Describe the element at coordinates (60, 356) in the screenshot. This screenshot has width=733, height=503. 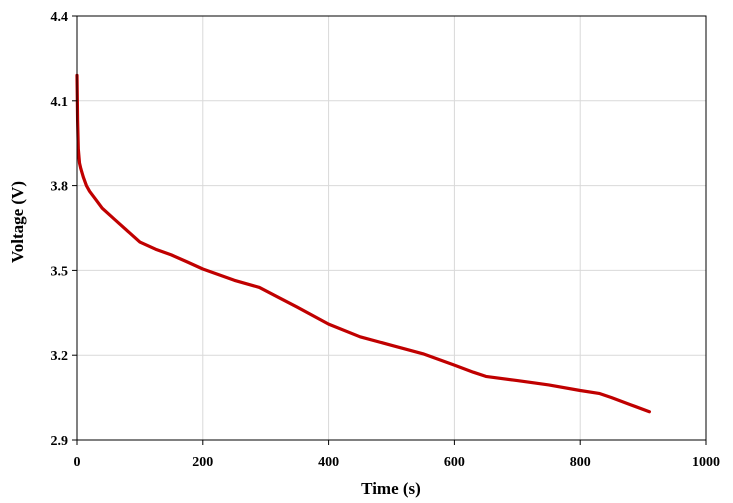
I see `y-tick-label: 3.2` at that location.